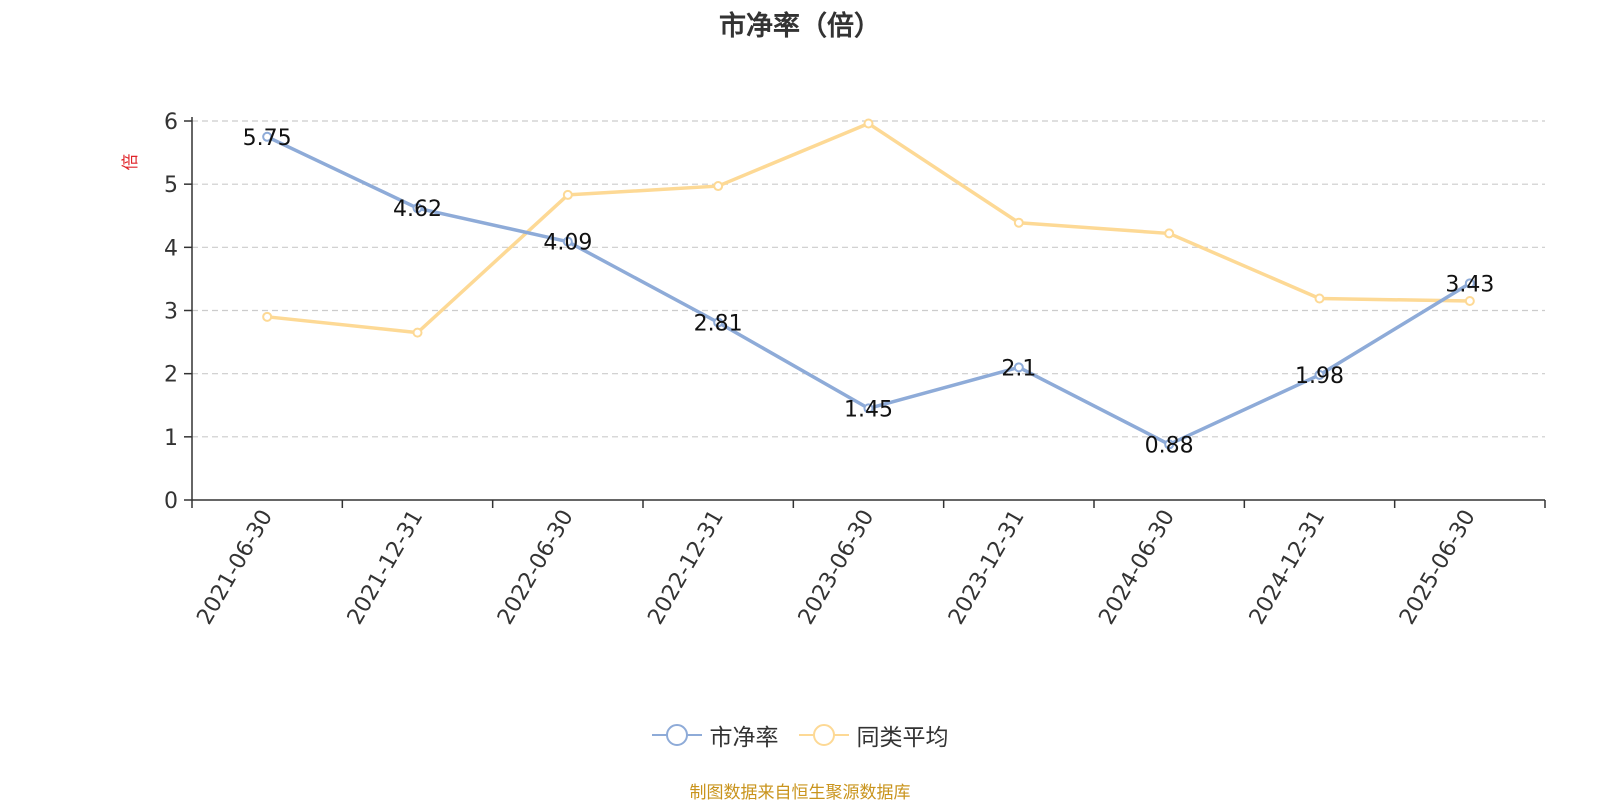  I want to click on data-label: 4.62, so click(417, 209).